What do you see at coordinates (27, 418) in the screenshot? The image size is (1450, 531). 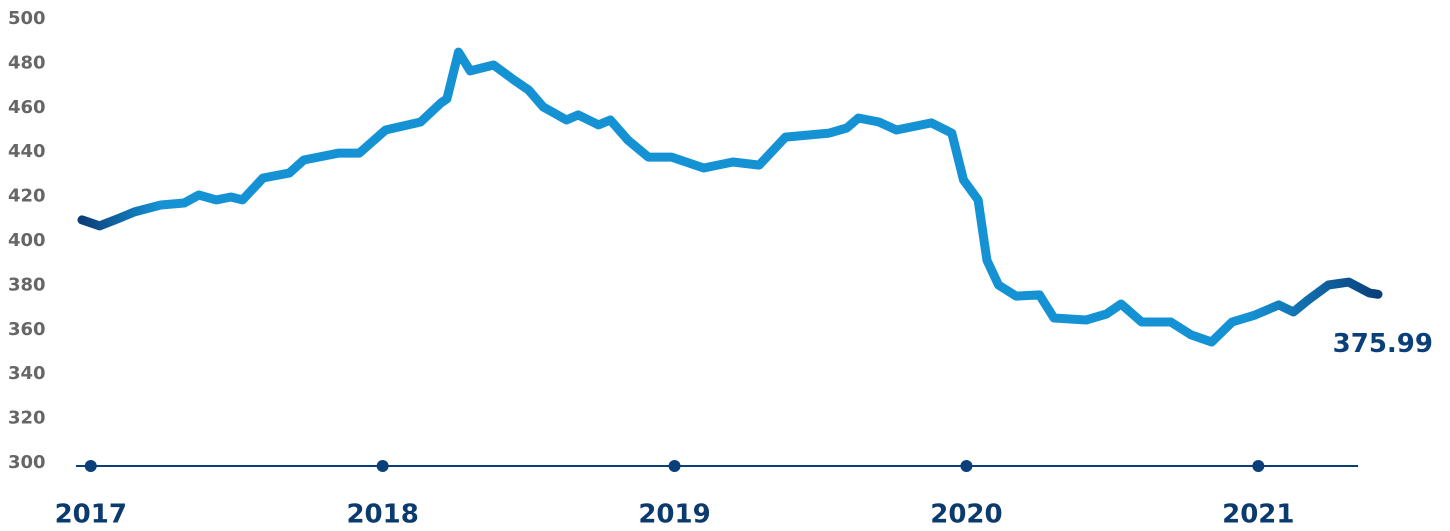 I see `y-tick-label: 320` at bounding box center [27, 418].